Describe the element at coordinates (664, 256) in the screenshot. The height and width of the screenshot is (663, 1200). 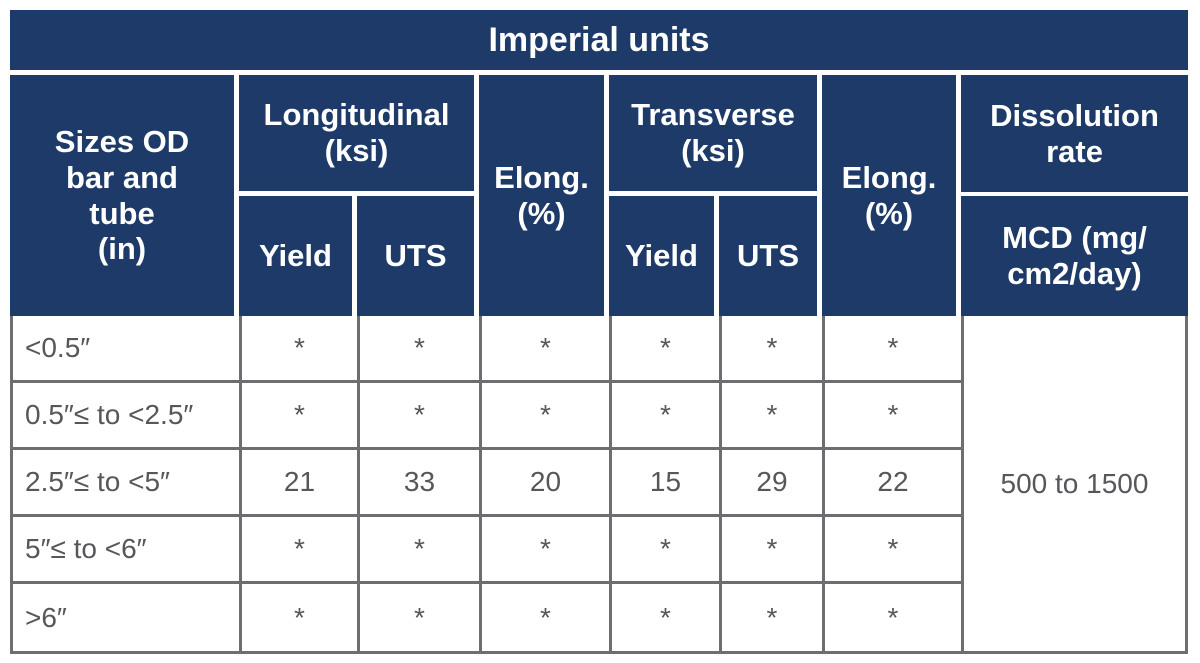
I see `header-yield-transverse: Yield` at that location.